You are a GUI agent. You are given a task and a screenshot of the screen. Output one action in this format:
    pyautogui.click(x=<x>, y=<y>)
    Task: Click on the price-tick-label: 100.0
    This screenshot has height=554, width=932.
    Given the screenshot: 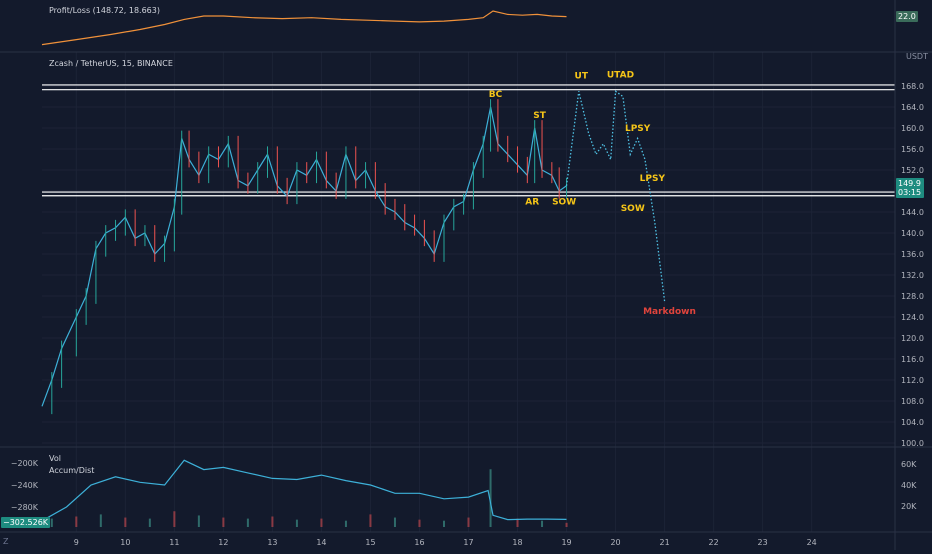 What is the action you would take?
    pyautogui.click(x=912, y=443)
    